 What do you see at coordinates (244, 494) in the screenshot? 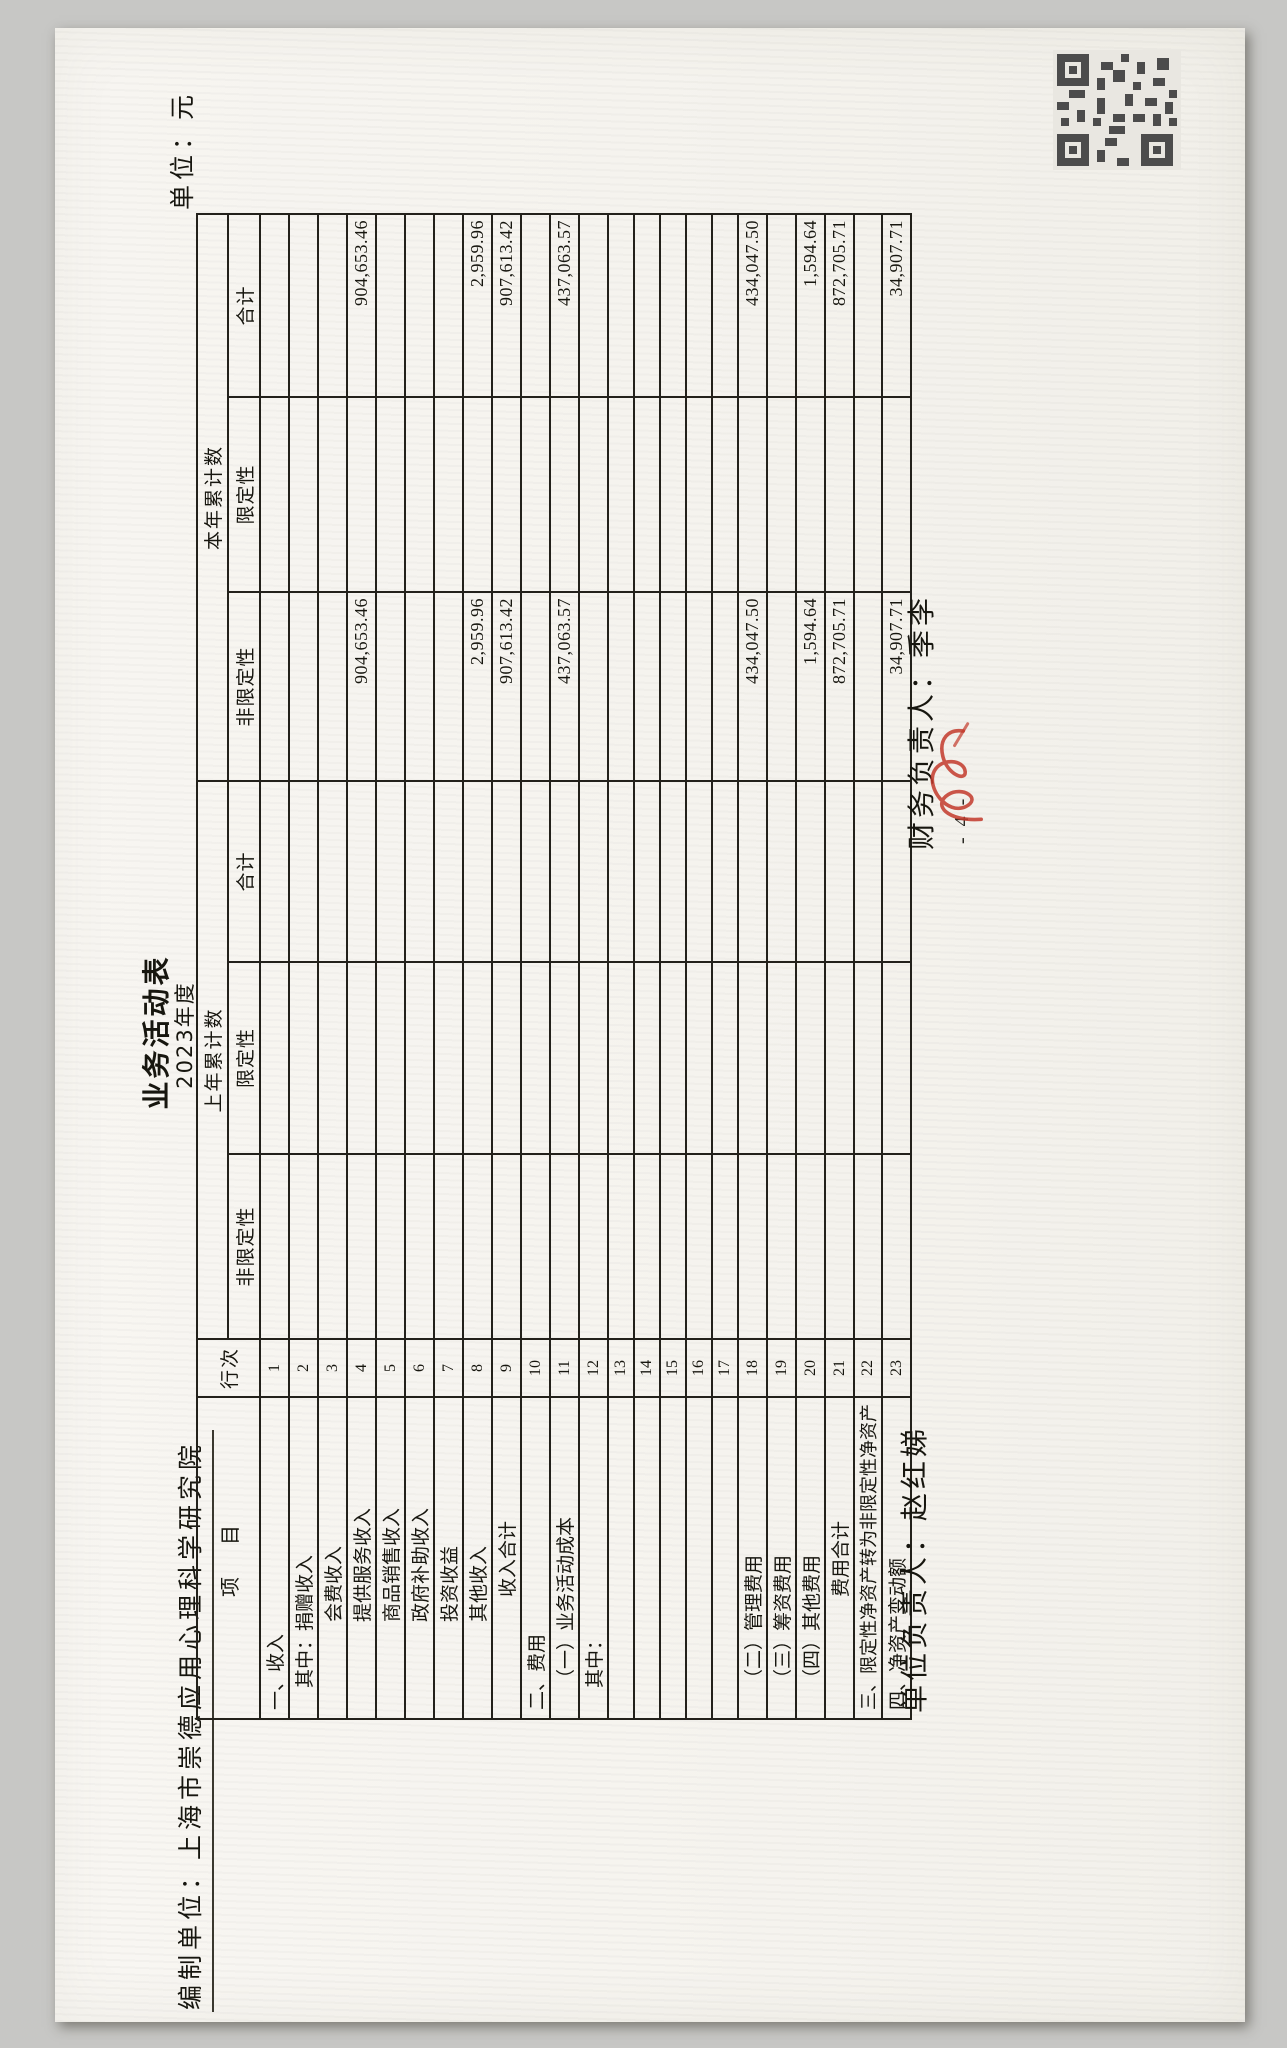
I see `col-header-cy-restricted: 限定性` at bounding box center [244, 494].